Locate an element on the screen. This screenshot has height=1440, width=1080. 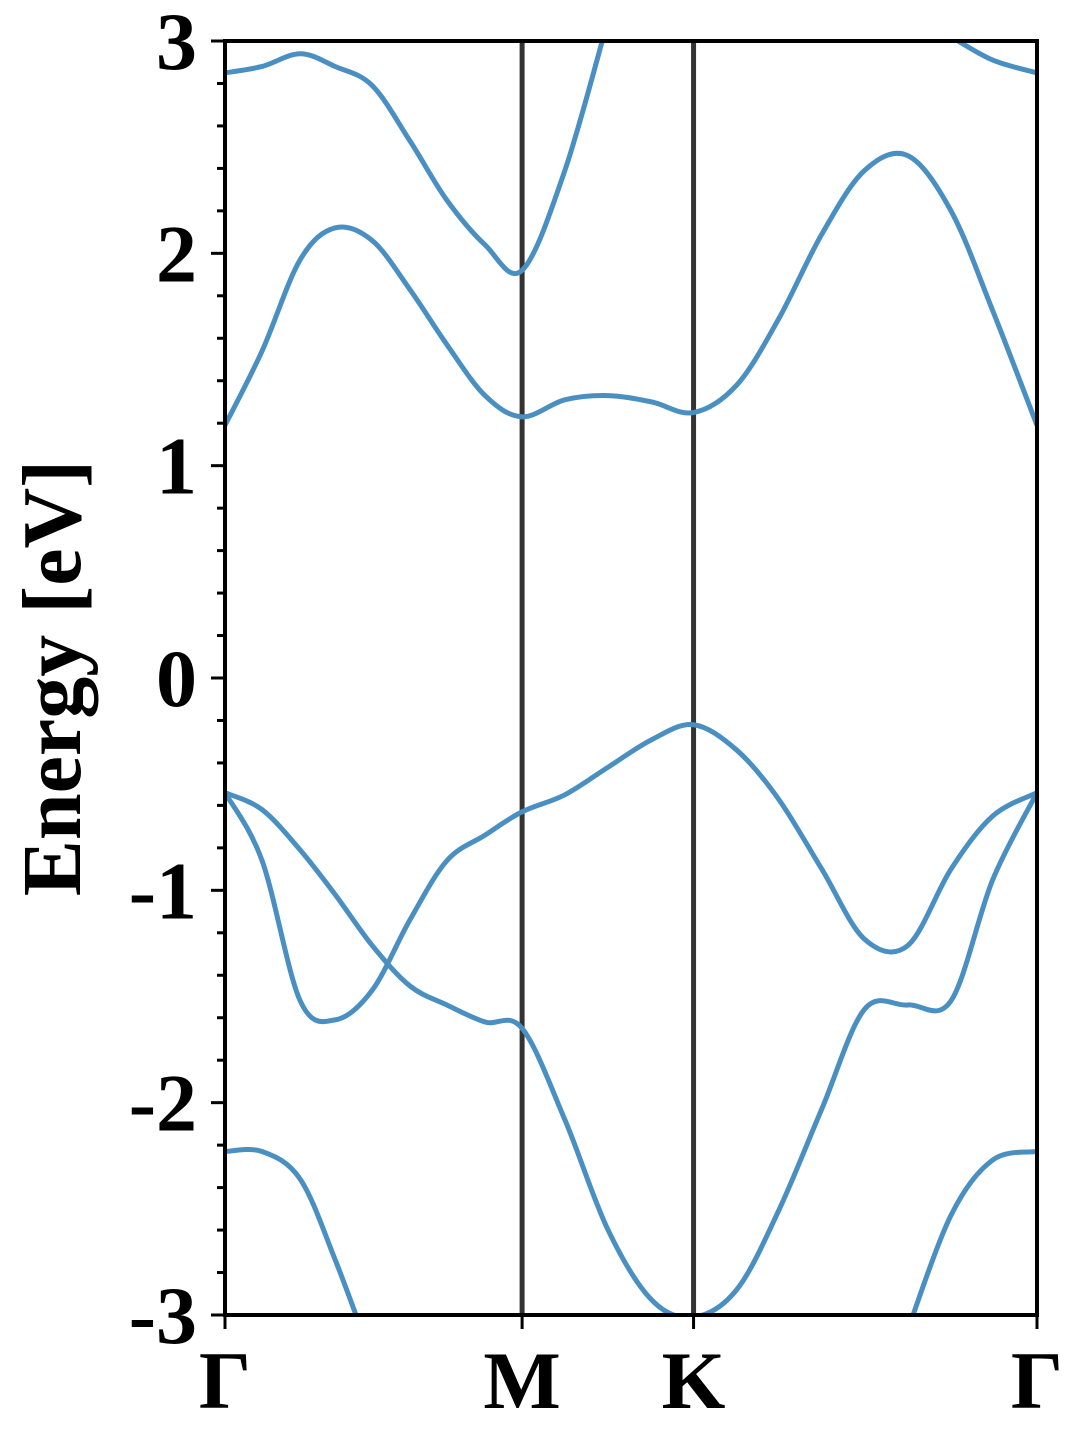
y-tick-label: -2 is located at coordinates (163, 1103).